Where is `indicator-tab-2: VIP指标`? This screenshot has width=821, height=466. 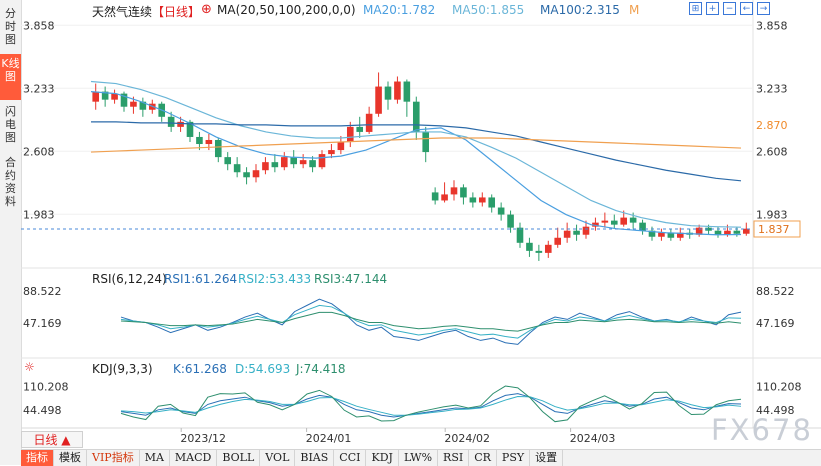 indicator-tab-2: VIP指标 is located at coordinates (113, 458).